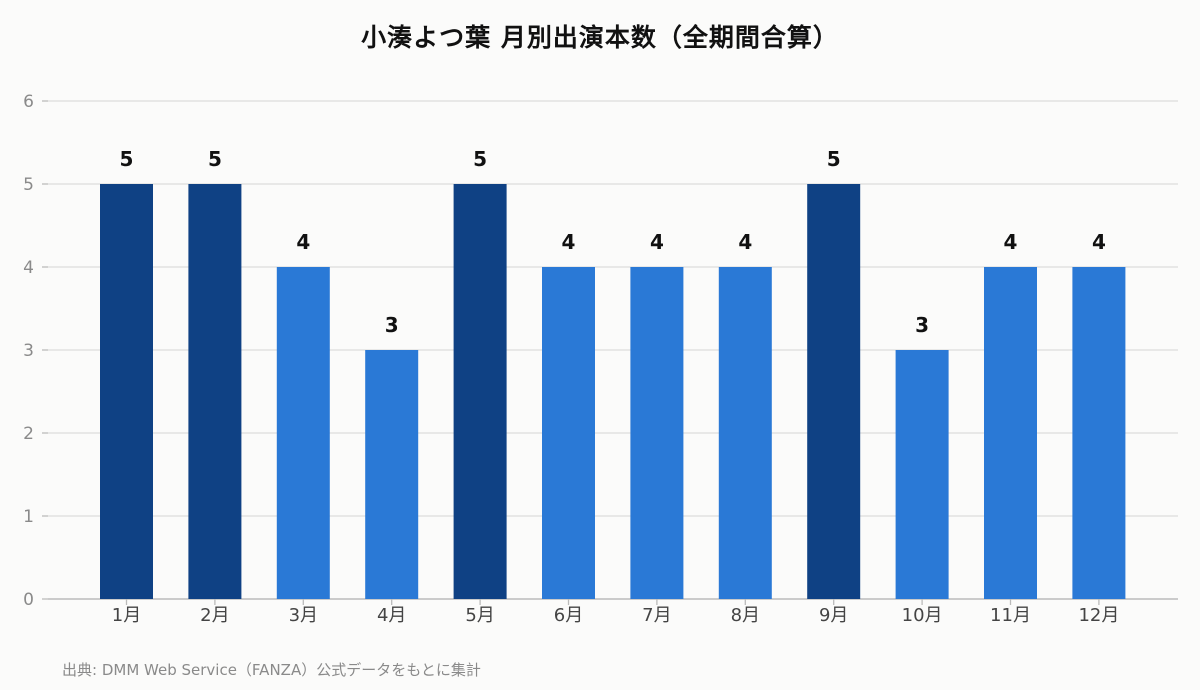 The image size is (1200, 690). What do you see at coordinates (922, 615) in the screenshot?
I see `x-tick-label: 10月` at bounding box center [922, 615].